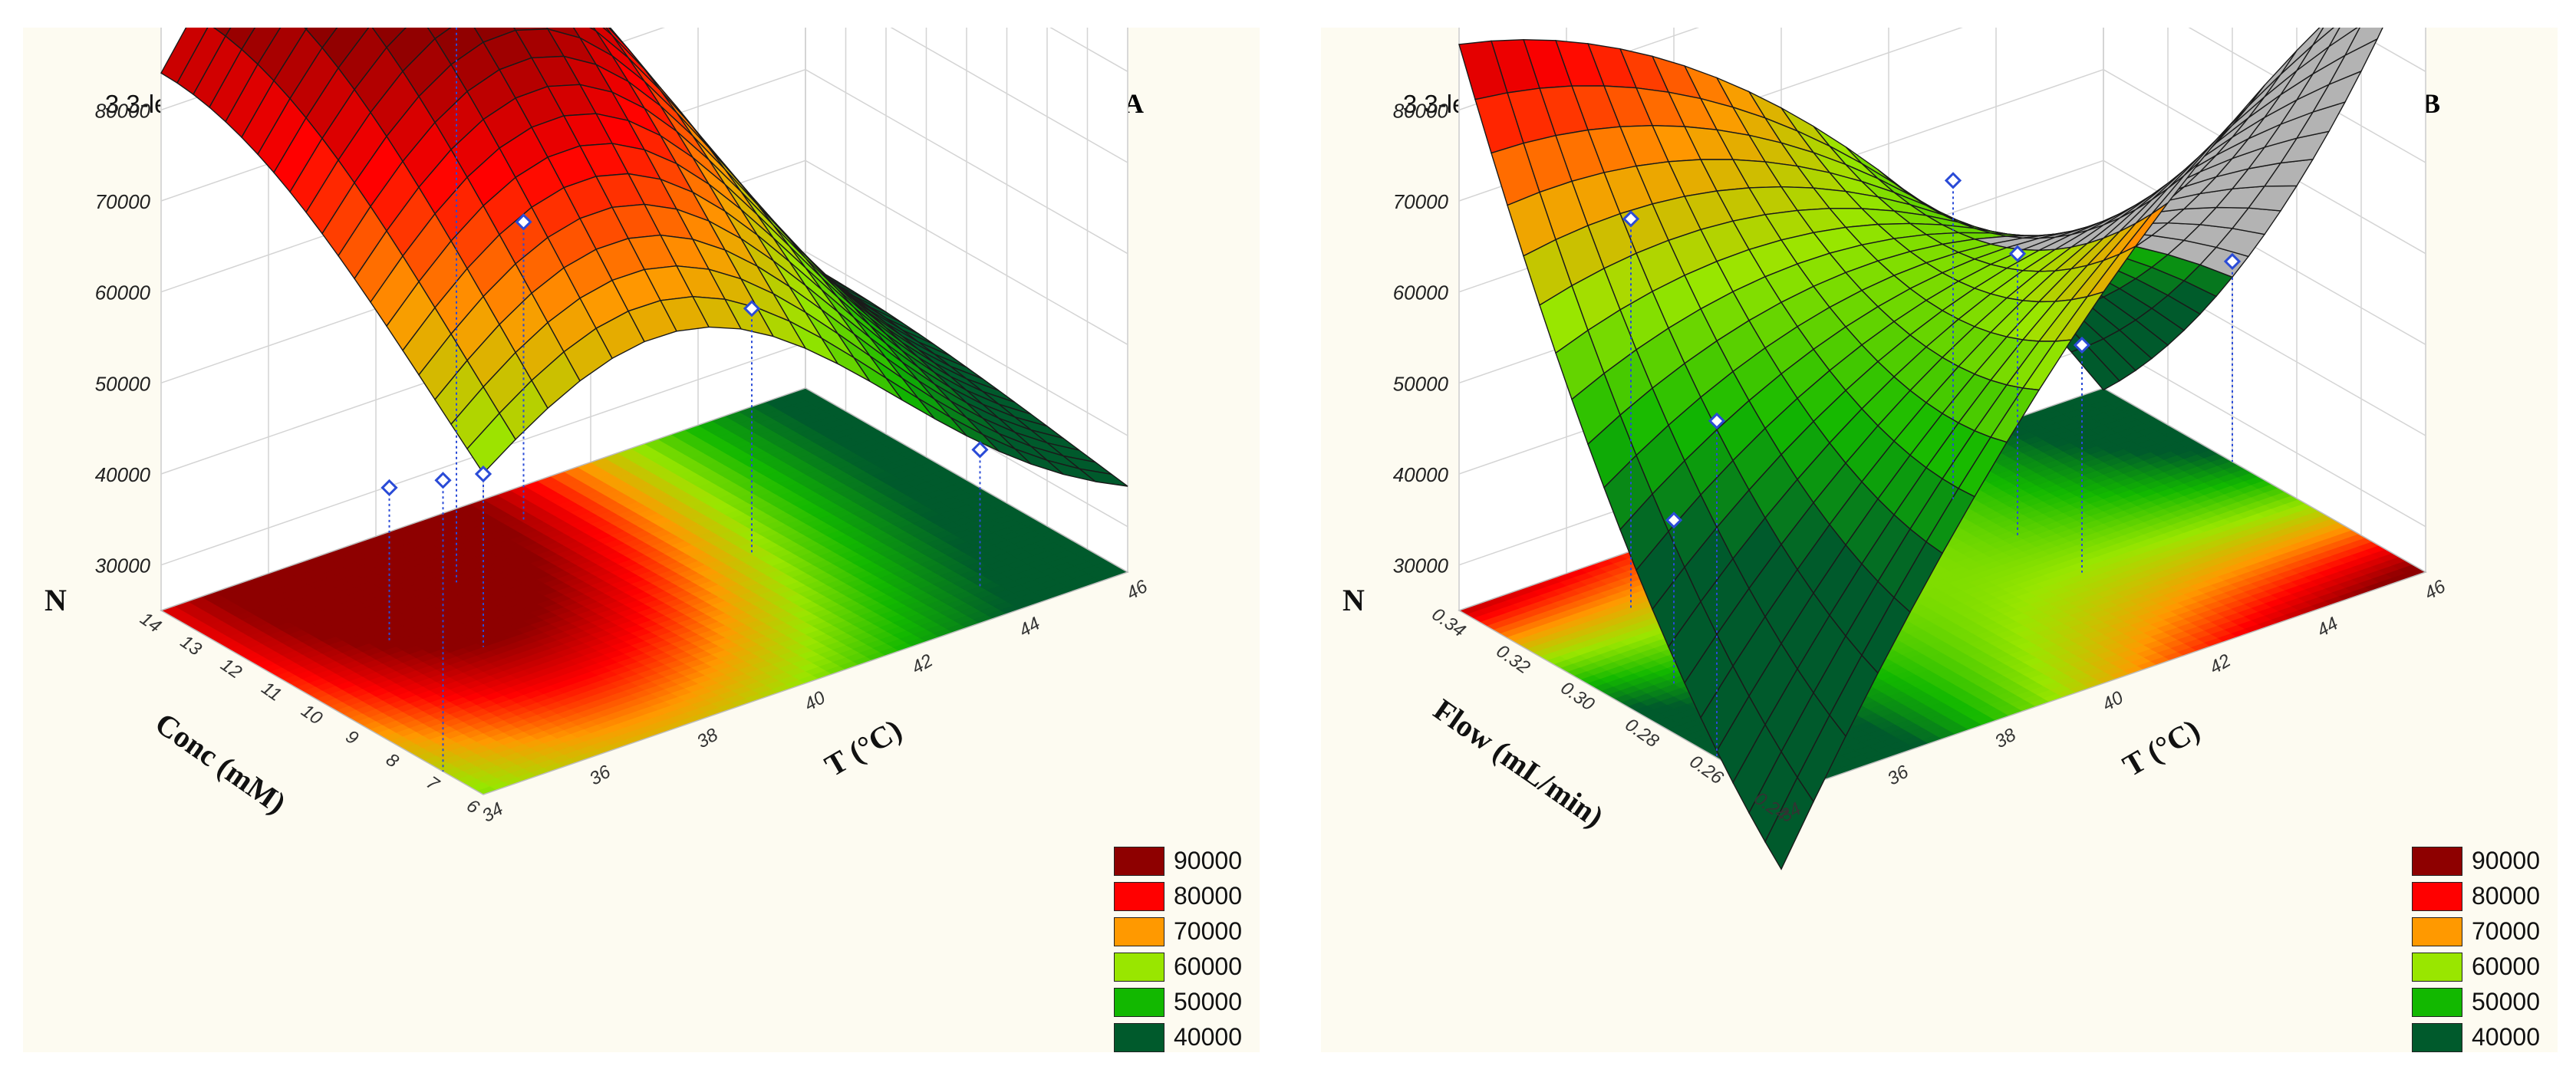  What do you see at coordinates (123, 29) in the screenshot?
I see `z-tick-label: 90000` at bounding box center [123, 29].